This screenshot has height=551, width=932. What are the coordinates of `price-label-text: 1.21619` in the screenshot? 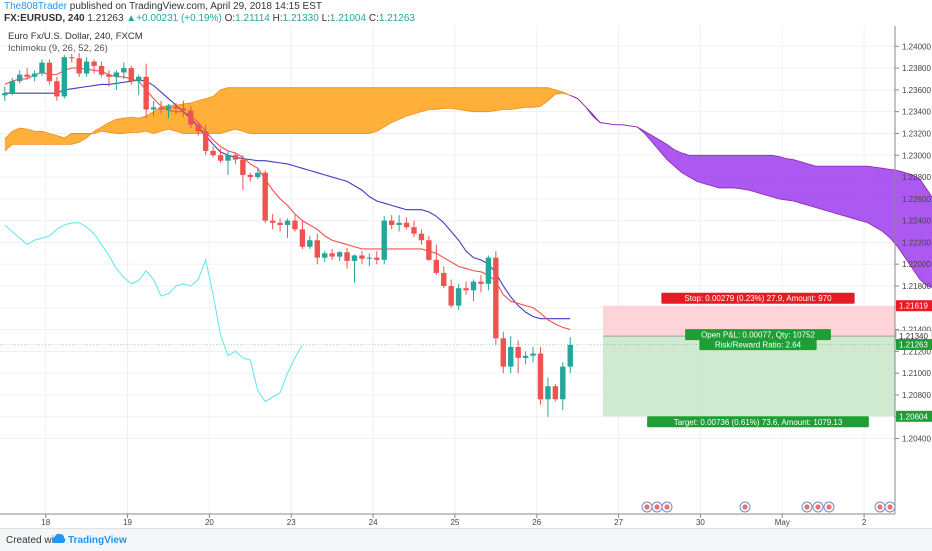 It's located at (913, 306).